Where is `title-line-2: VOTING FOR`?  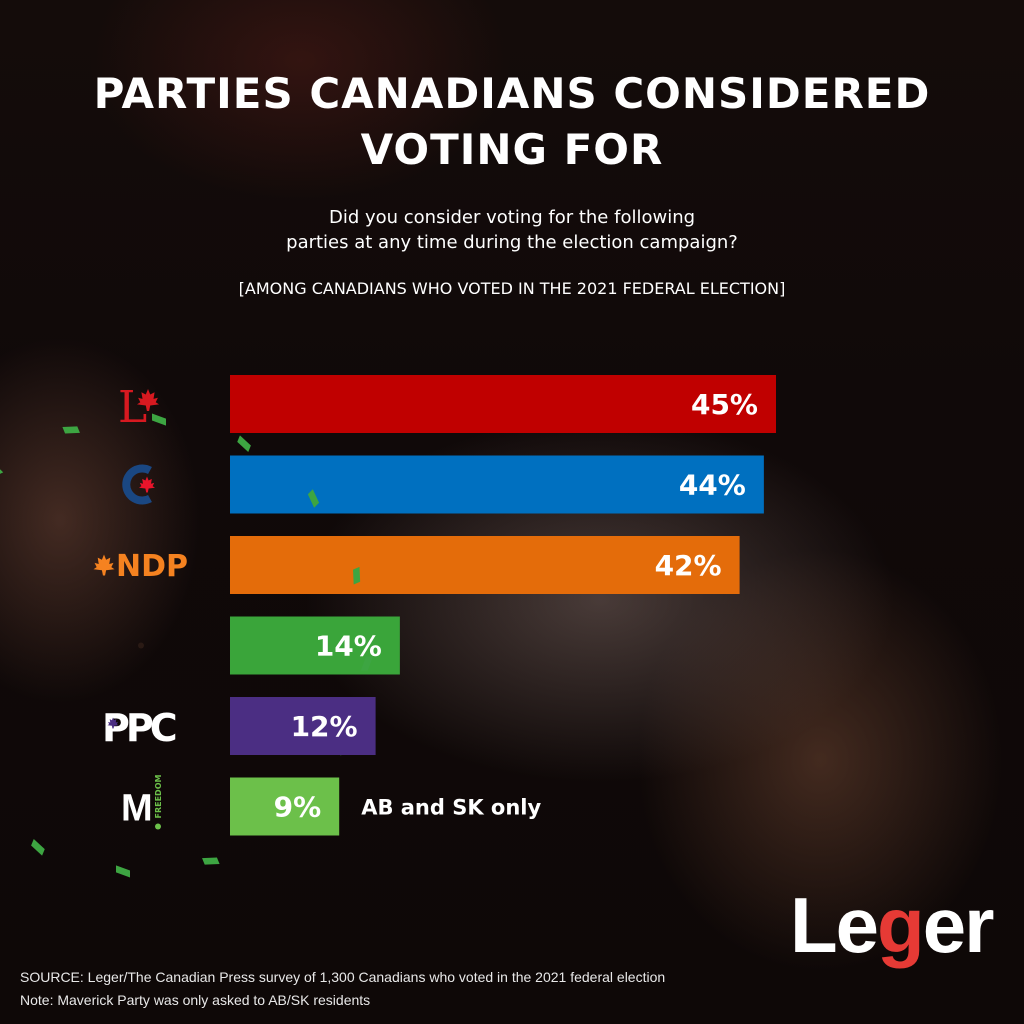 title-line-2: VOTING FOR is located at coordinates (512, 149).